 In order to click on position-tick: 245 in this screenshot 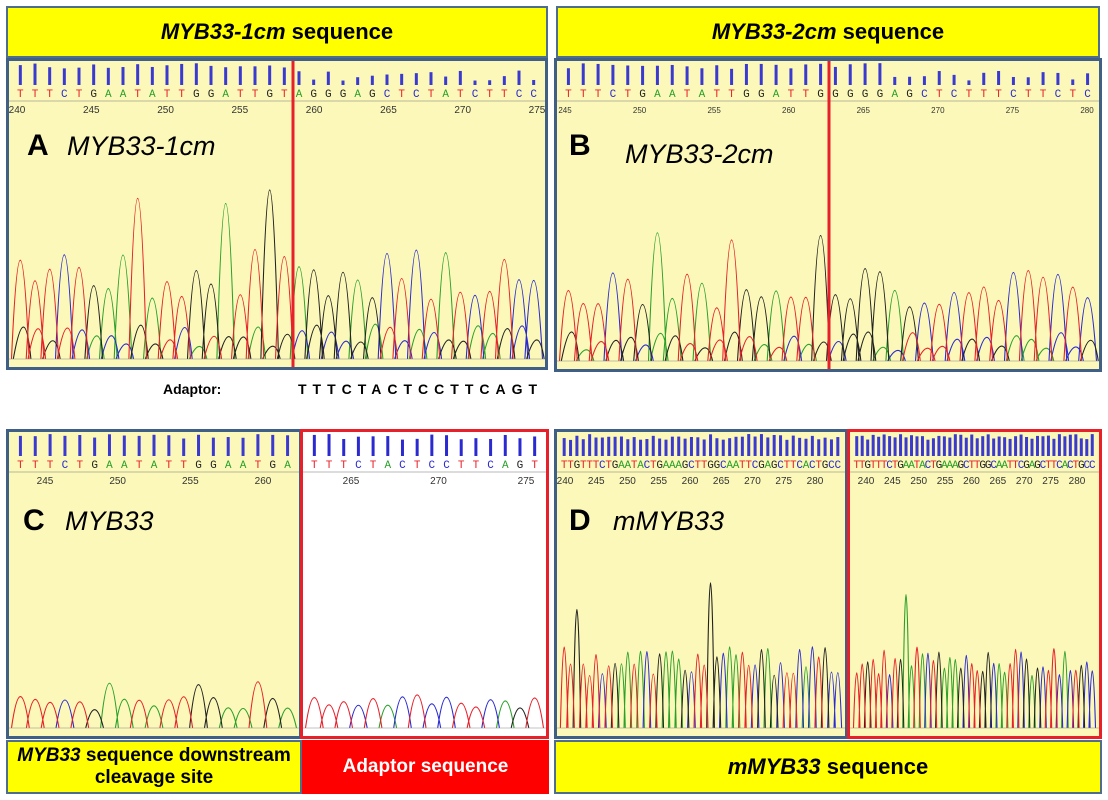, I will do `click(91, 110)`.